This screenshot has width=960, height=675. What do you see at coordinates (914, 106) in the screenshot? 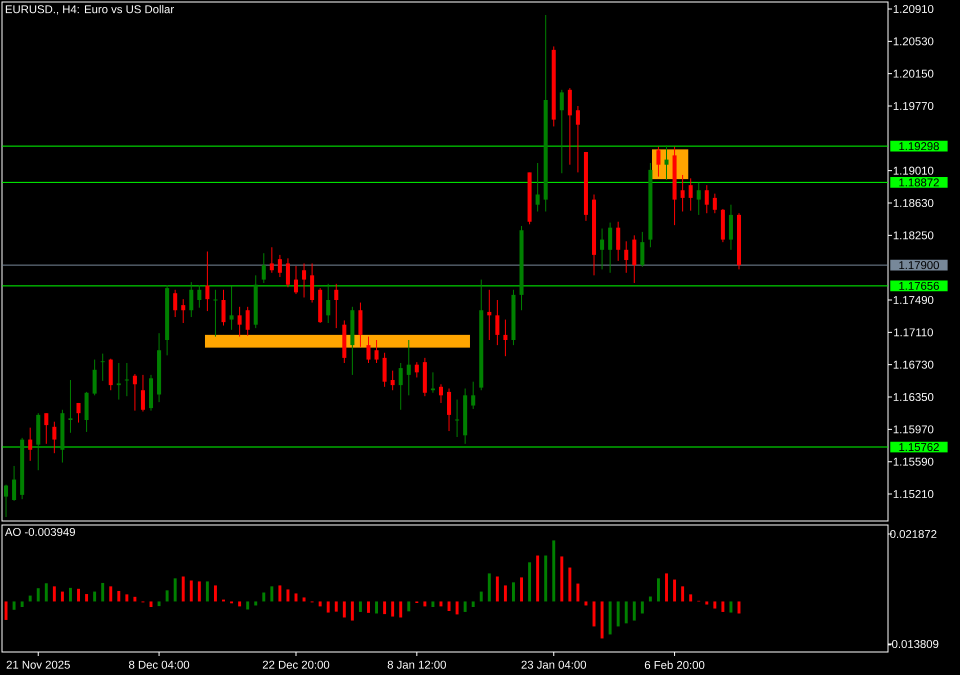
I see `y-tick-label: 1.19770` at bounding box center [914, 106].